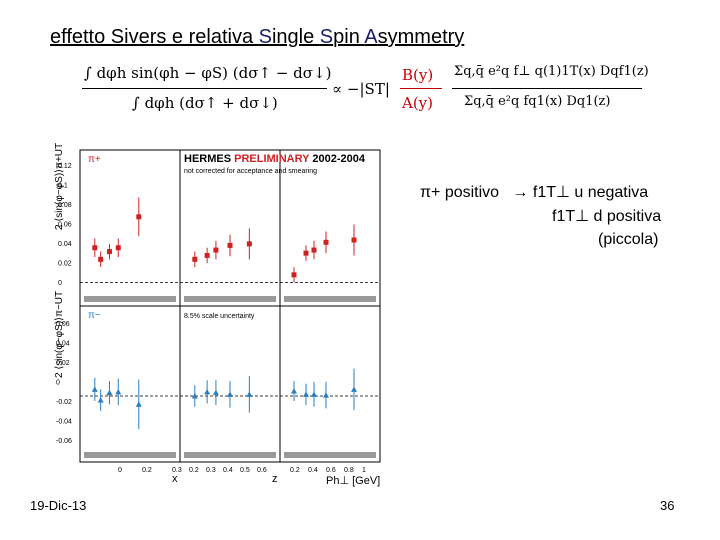  Describe the element at coordinates (275, 479) in the screenshot. I see `x-label-z: z` at that location.